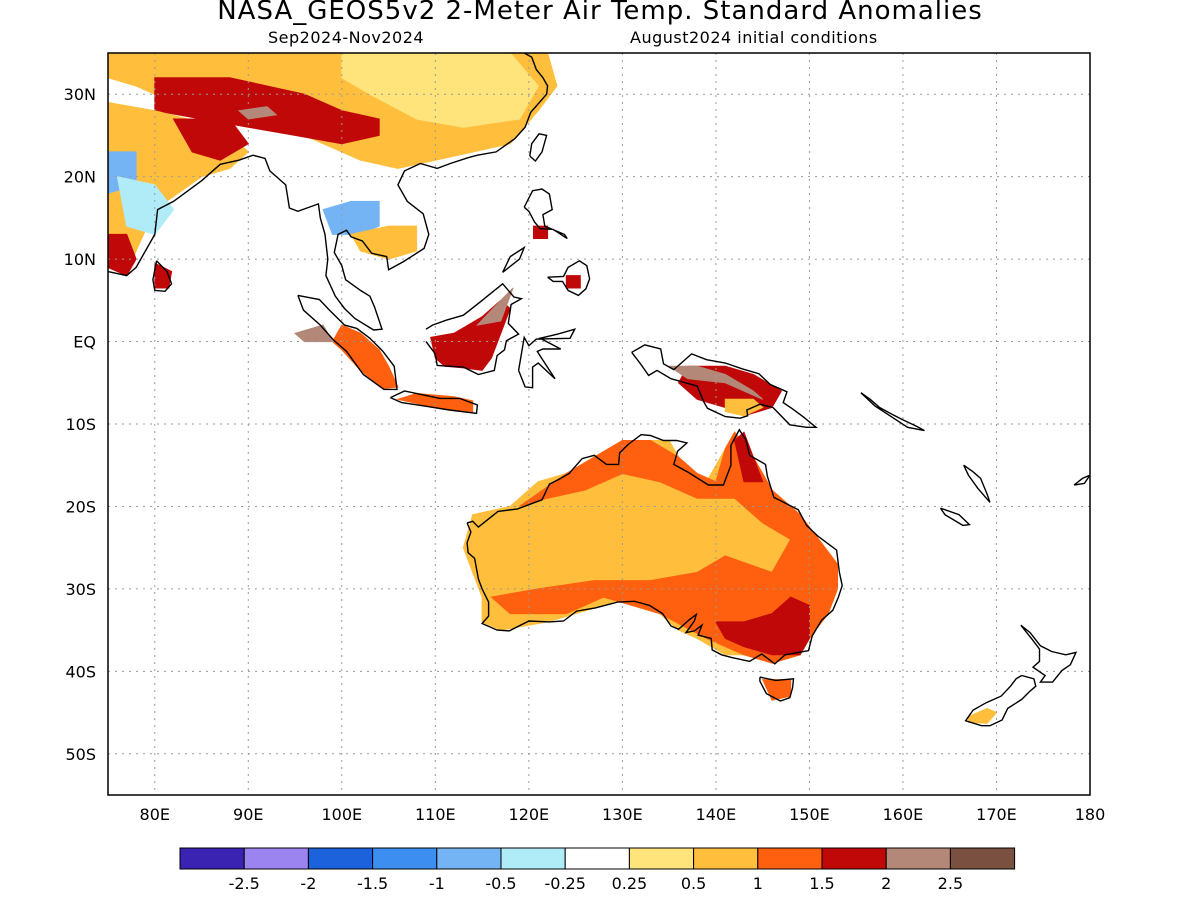  What do you see at coordinates (630, 883) in the screenshot?
I see `legend-label: 0.25` at bounding box center [630, 883].